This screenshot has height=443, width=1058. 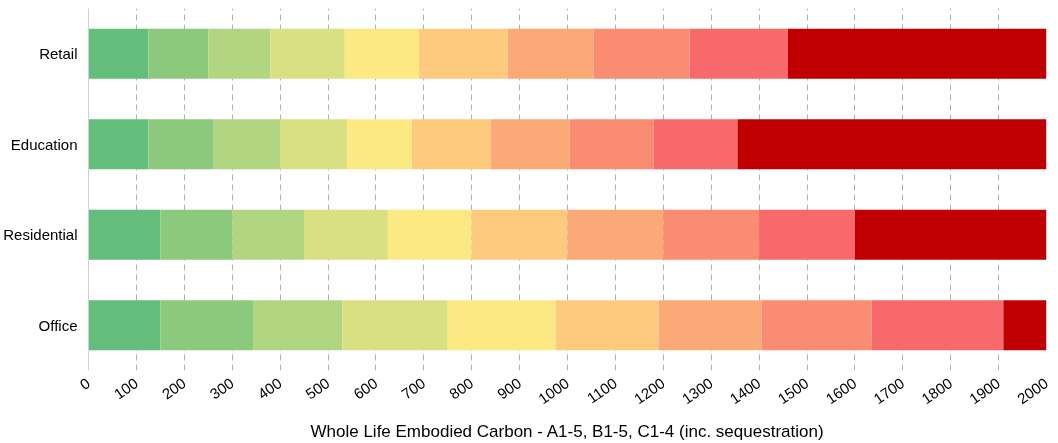 What do you see at coordinates (567, 431) in the screenshot?
I see `x-axis-title: Whole Life Embodied Carbon - A1-5, B1-5, C1-4 (inc. sequestration)` at bounding box center [567, 431].